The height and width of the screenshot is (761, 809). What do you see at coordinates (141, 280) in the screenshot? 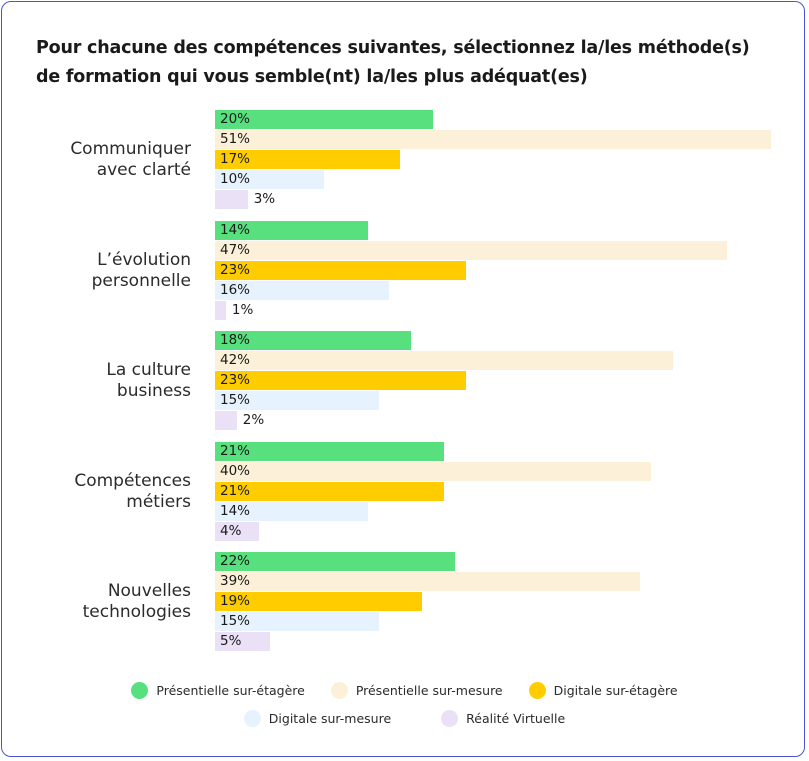
I see `category-label-line: personnelle` at bounding box center [141, 280].